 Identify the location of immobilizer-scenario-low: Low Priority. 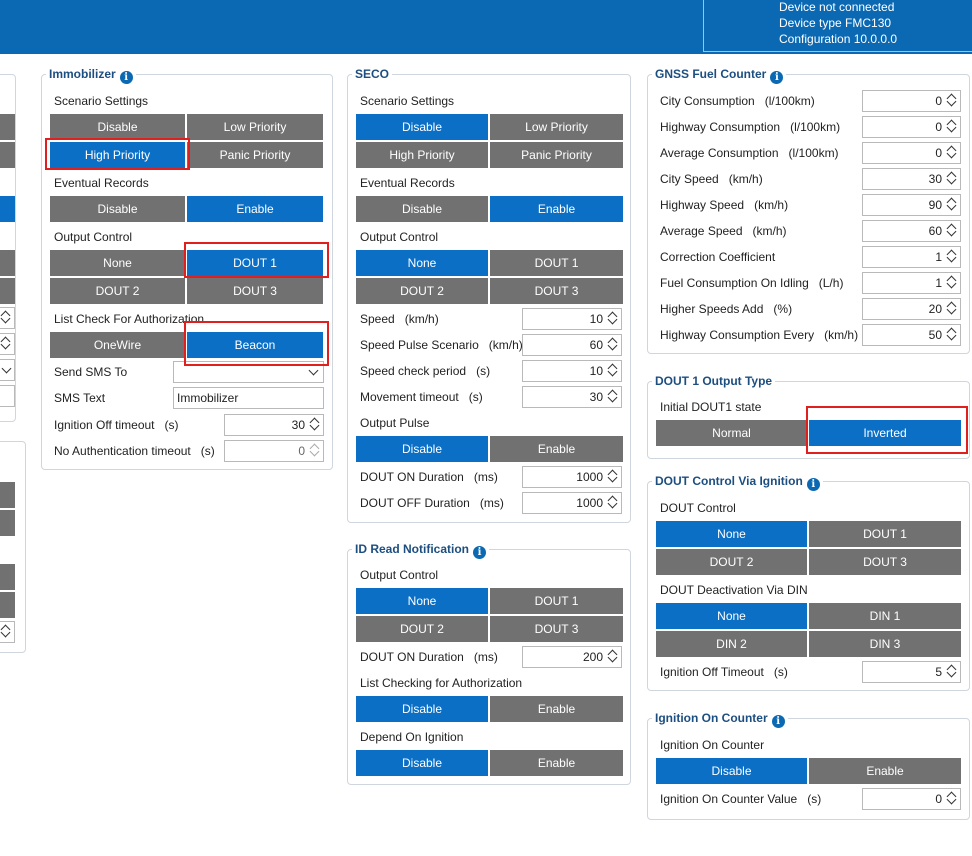
(255, 127).